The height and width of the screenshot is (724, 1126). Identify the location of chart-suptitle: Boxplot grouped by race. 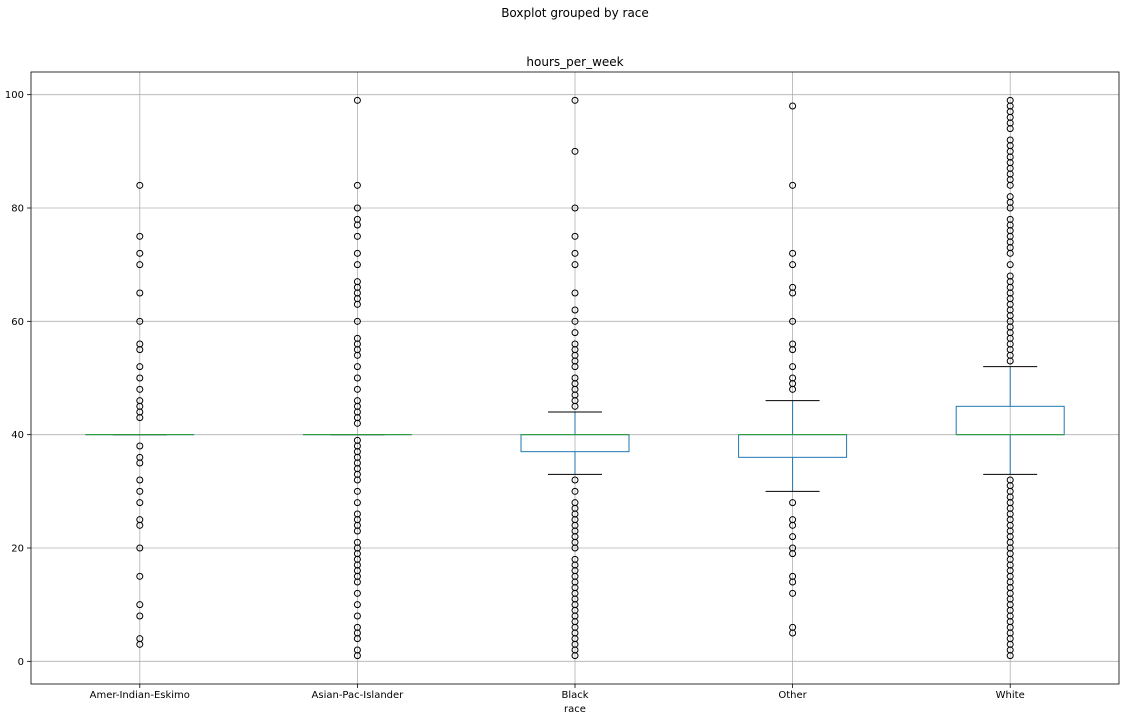
(575, 13).